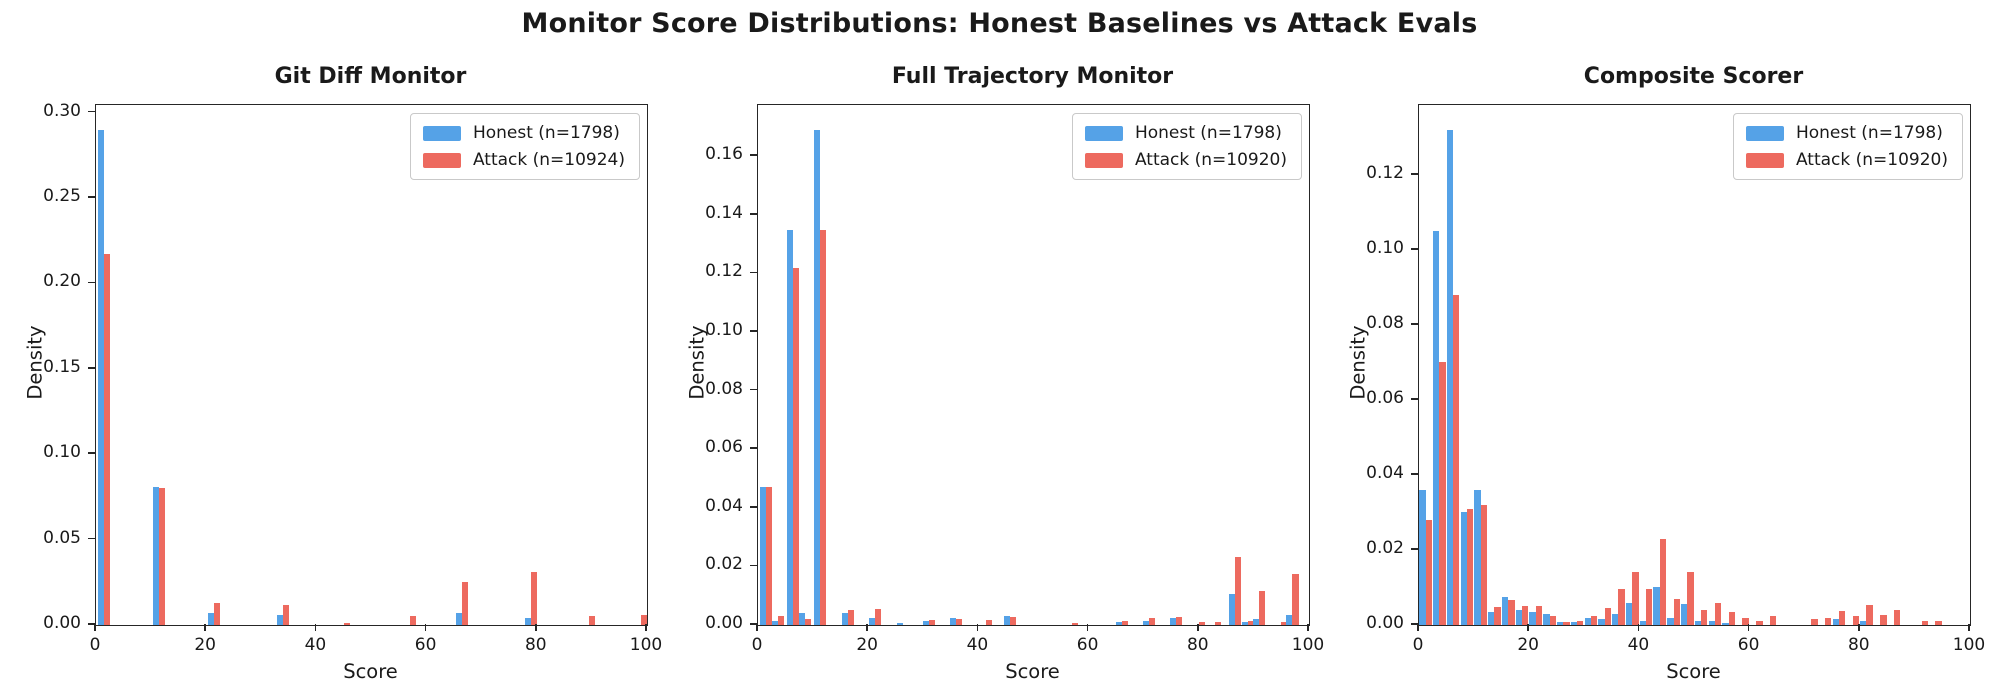  What do you see at coordinates (724, 212) in the screenshot?
I see `y-tick-label: 0.14` at bounding box center [724, 212].